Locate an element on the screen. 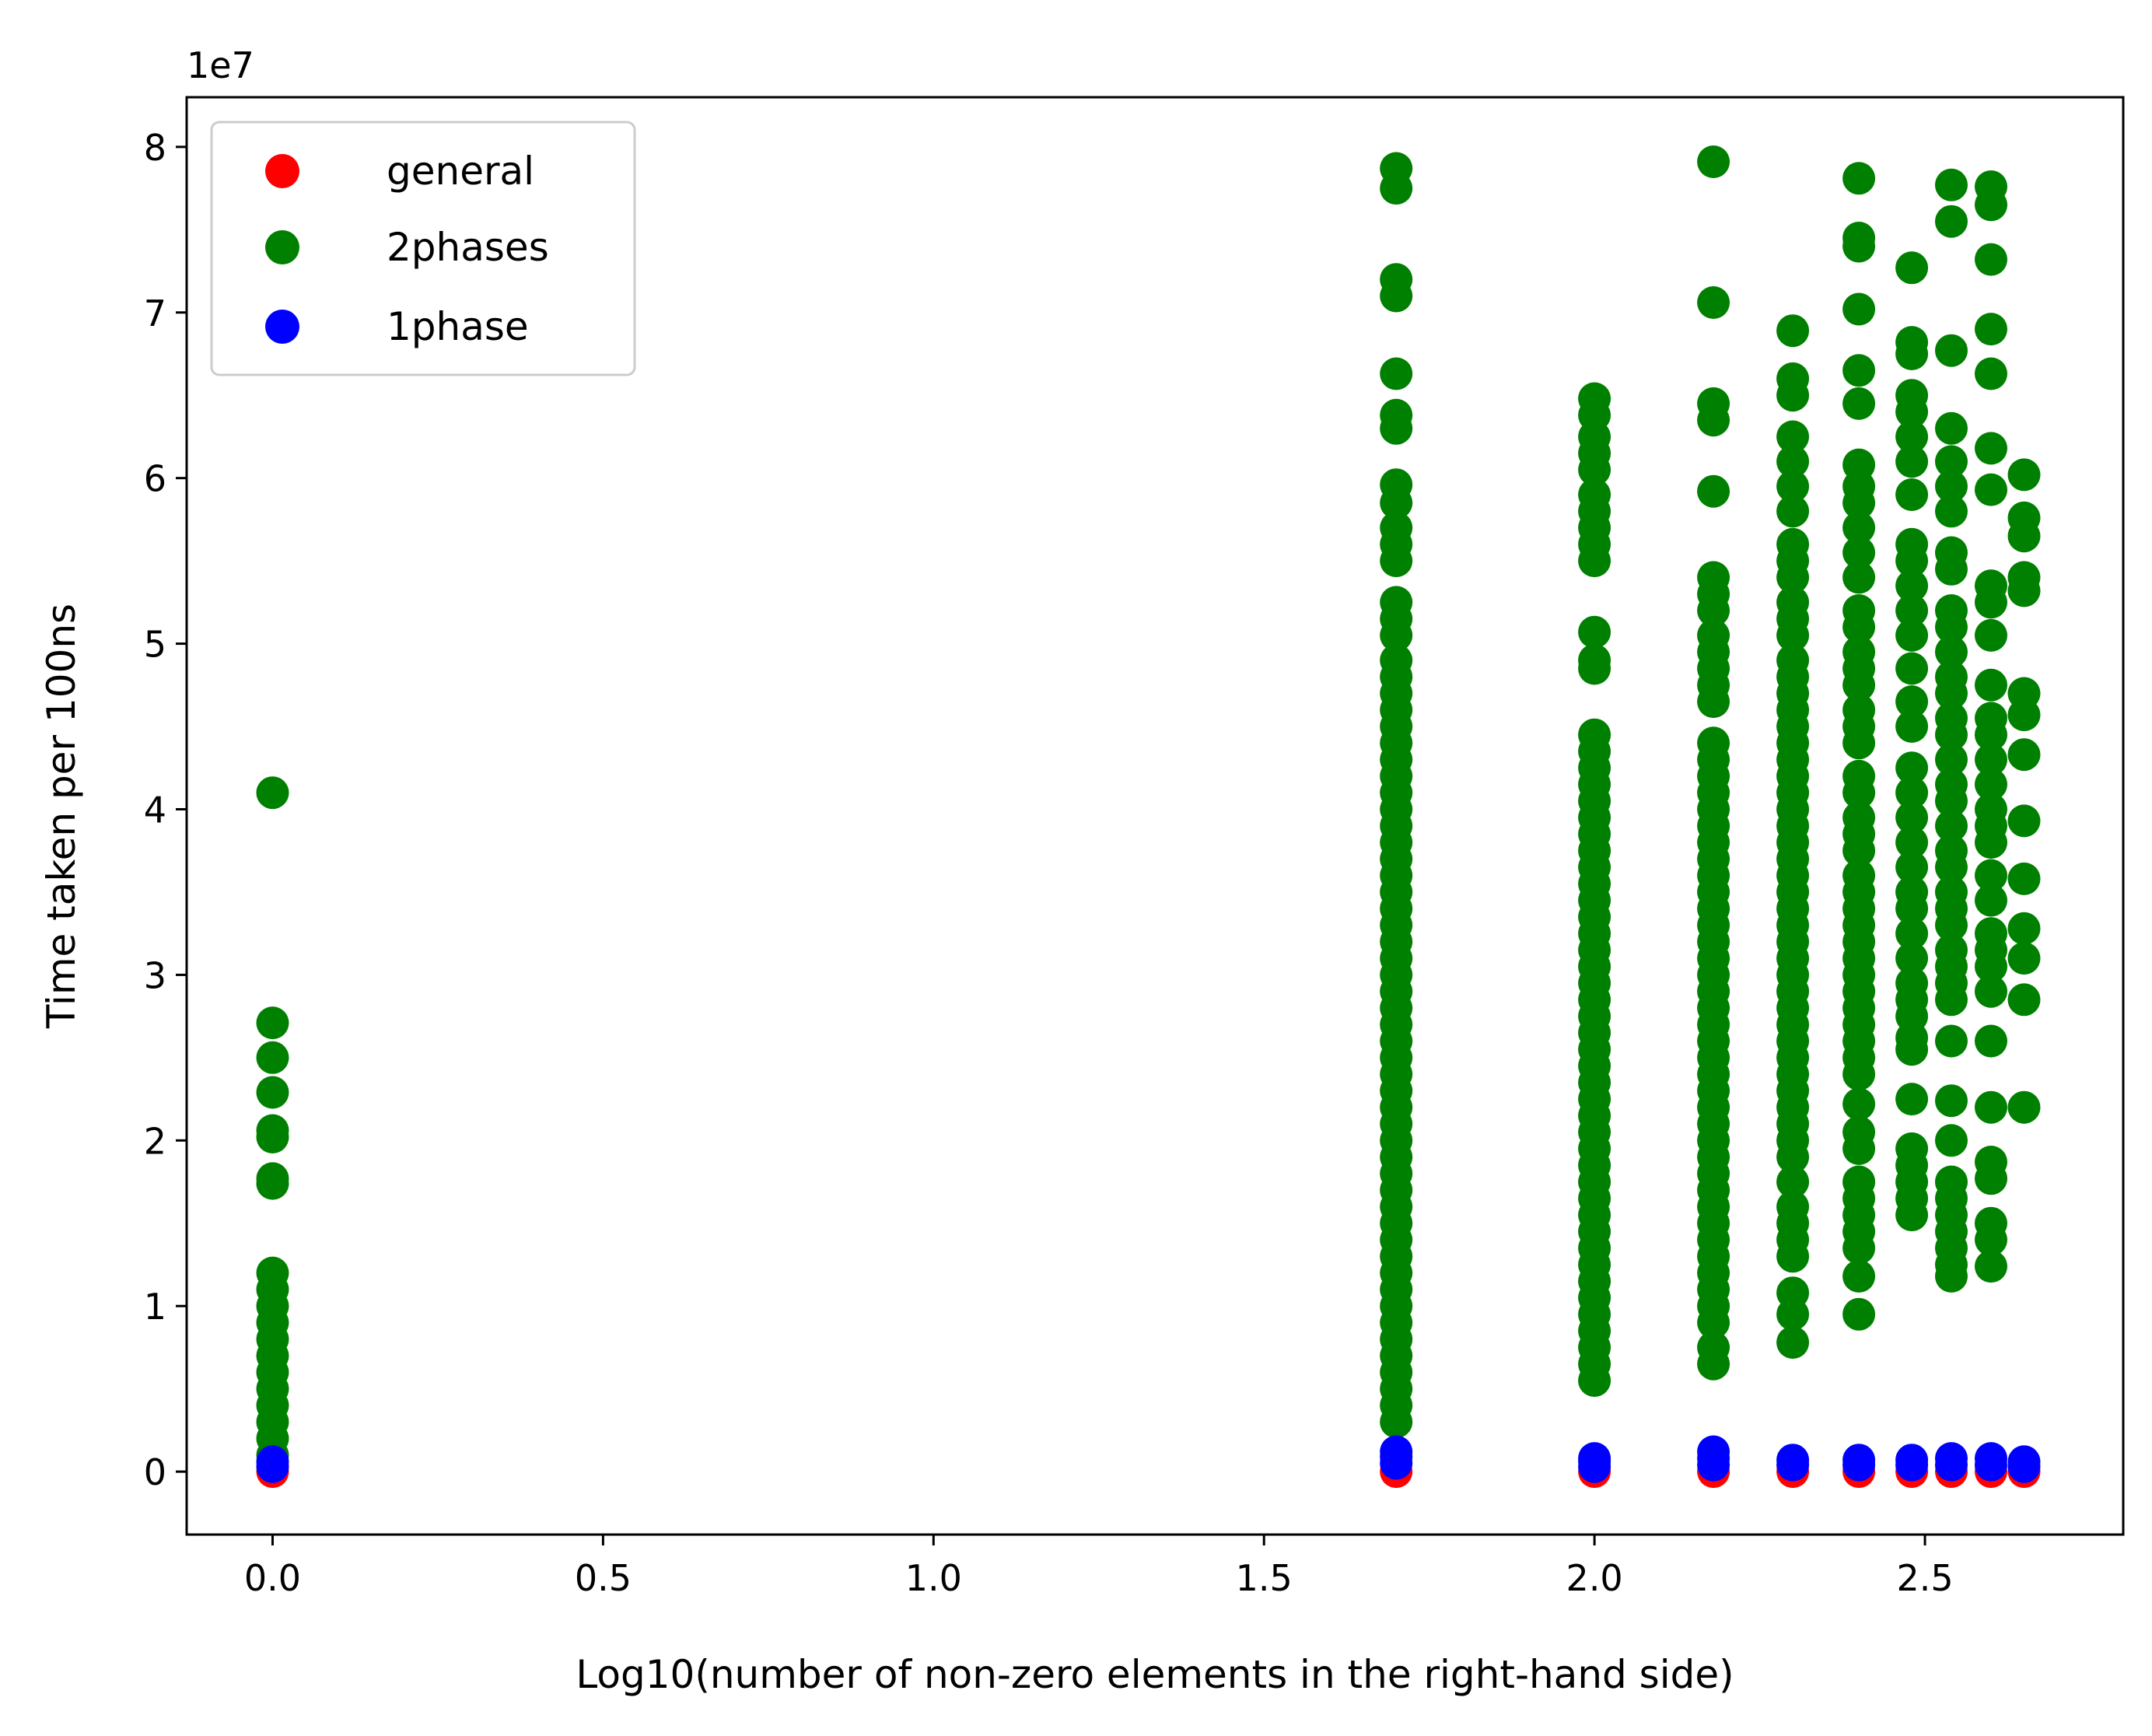  x-tick-label: 2.0 is located at coordinates (1594, 1578).